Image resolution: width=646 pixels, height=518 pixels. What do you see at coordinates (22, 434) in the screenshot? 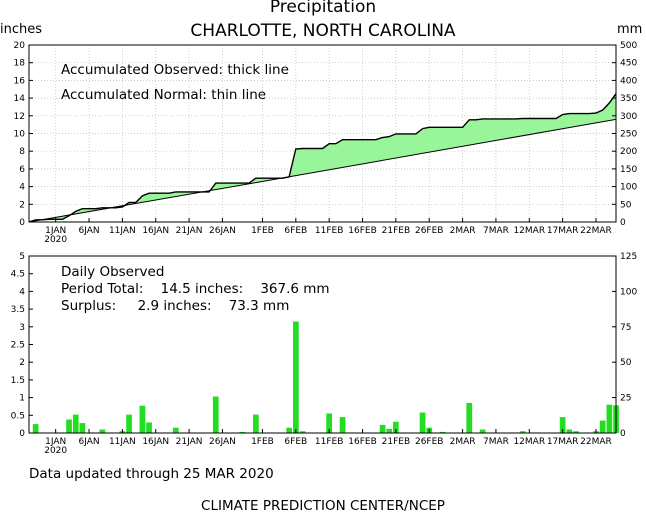
I see `y-tick-label: 0` at bounding box center [22, 434].